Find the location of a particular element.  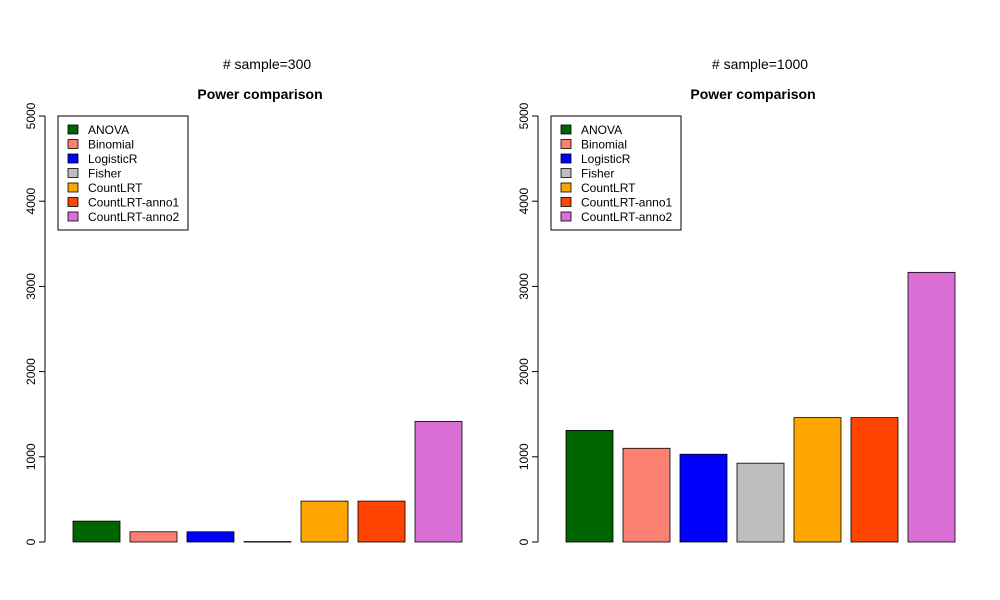

chart-supertitle: # sample=1000 is located at coordinates (760, 64).